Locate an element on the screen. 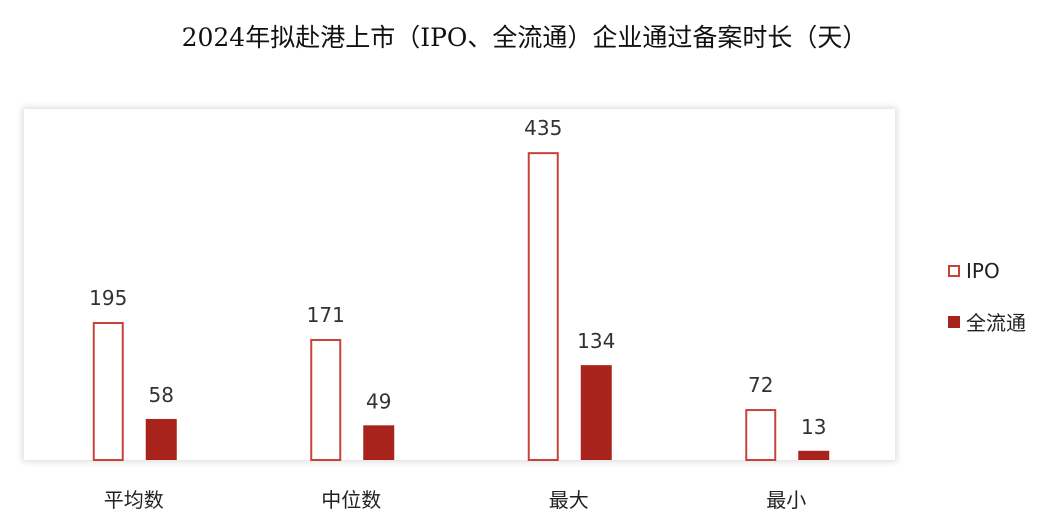 The width and height of the screenshot is (1049, 522). x-tick-label: 平均数 is located at coordinates (134, 500).